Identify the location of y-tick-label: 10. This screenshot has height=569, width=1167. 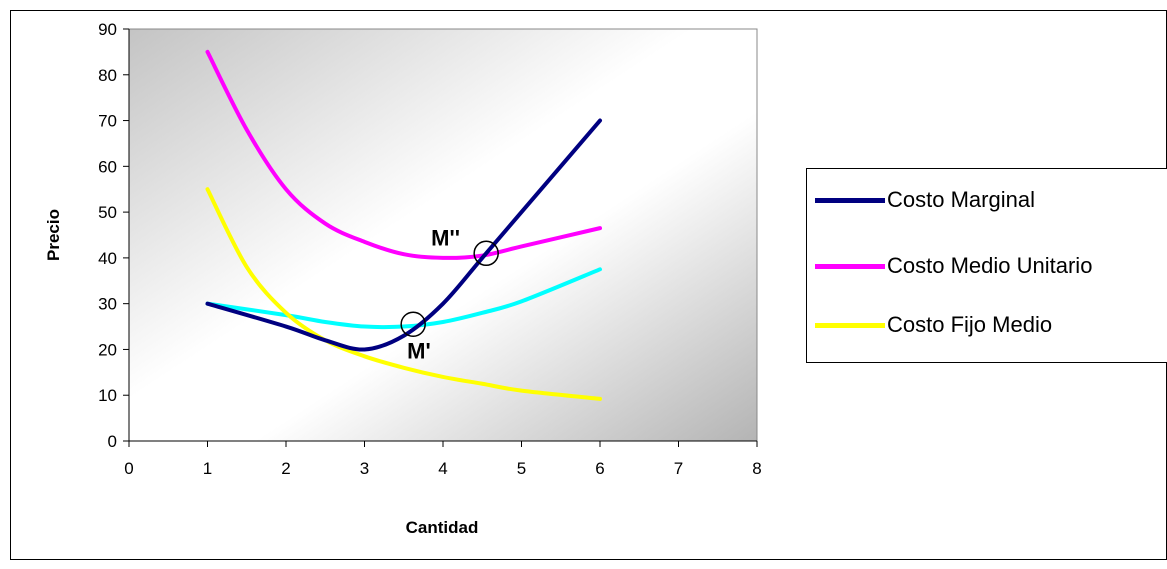
(107, 395).